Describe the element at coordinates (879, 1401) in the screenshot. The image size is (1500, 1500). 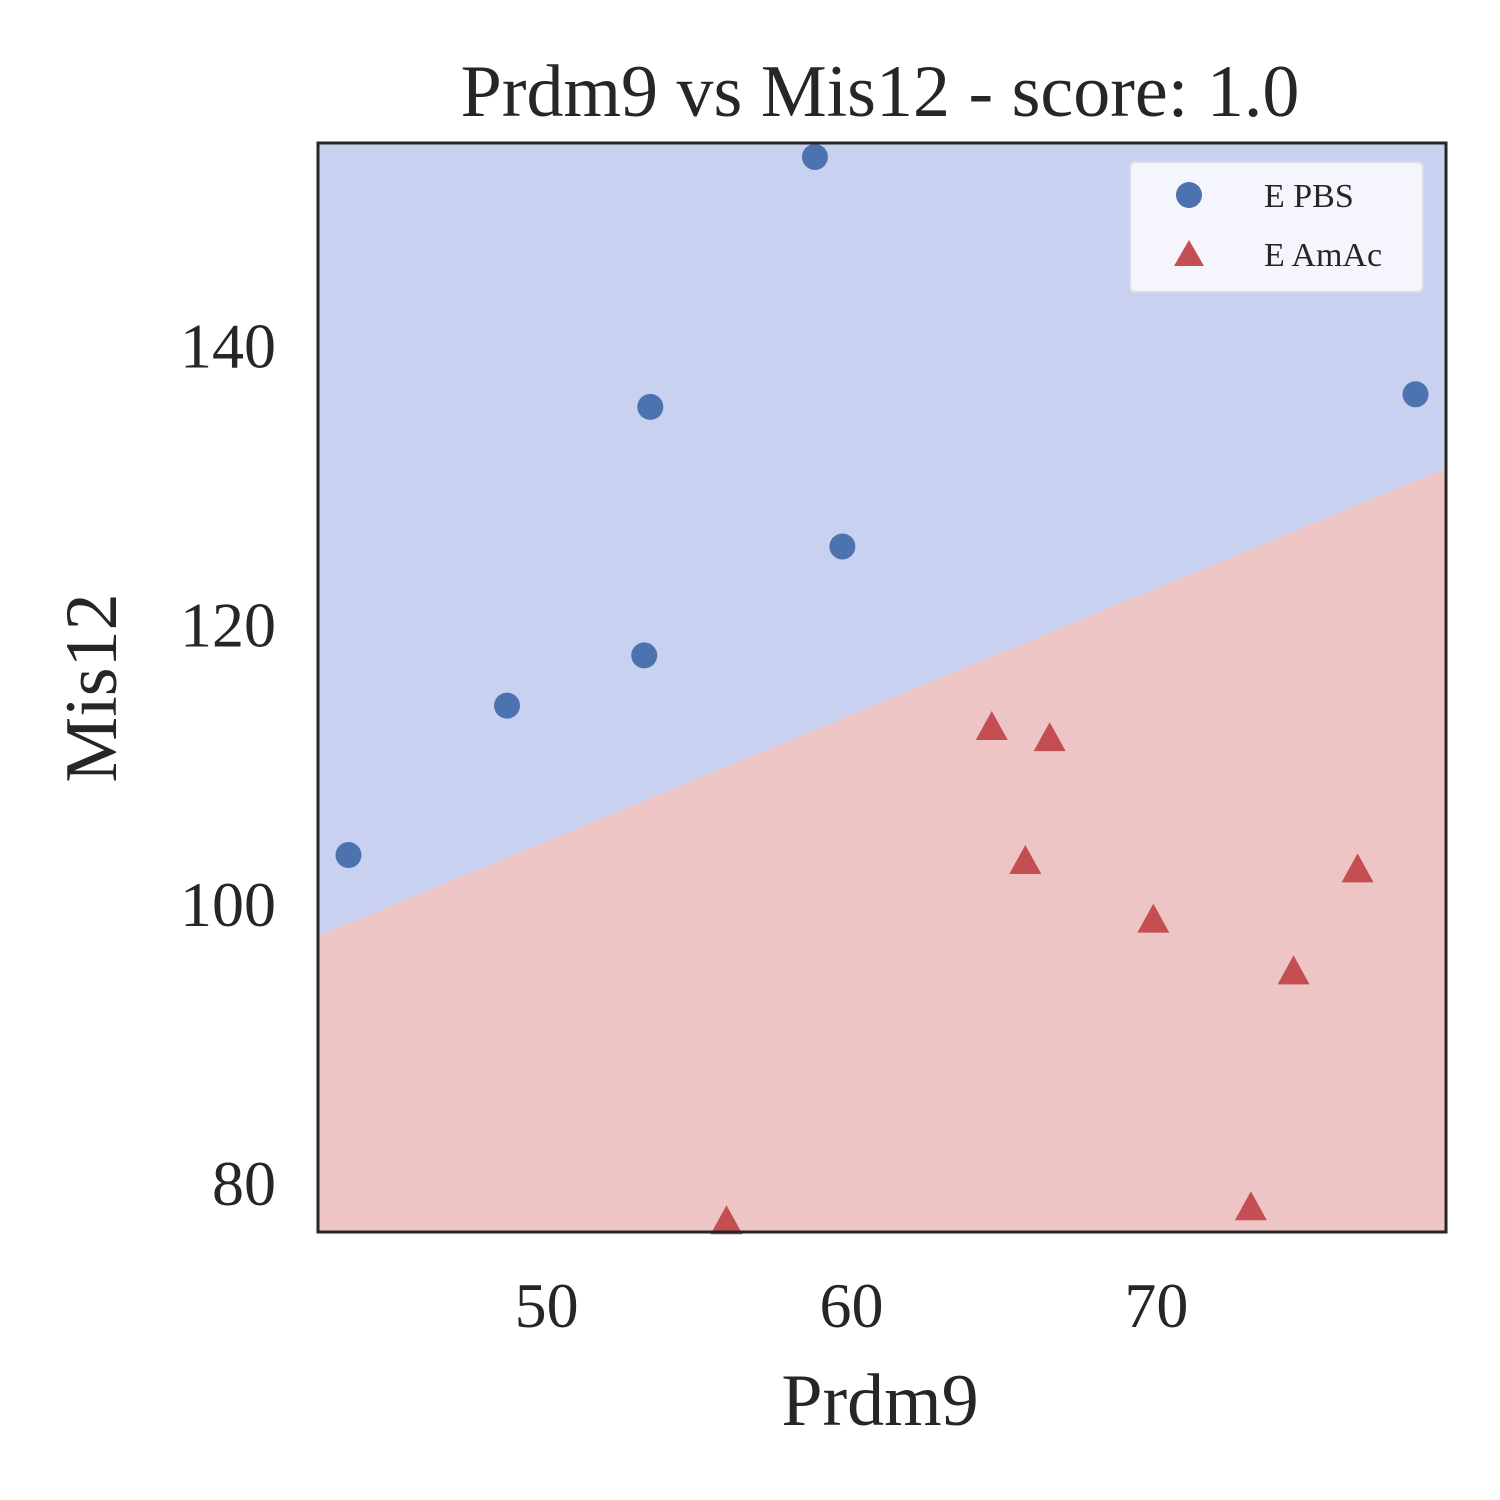
I see `x-axis-label: Prdm9` at that location.